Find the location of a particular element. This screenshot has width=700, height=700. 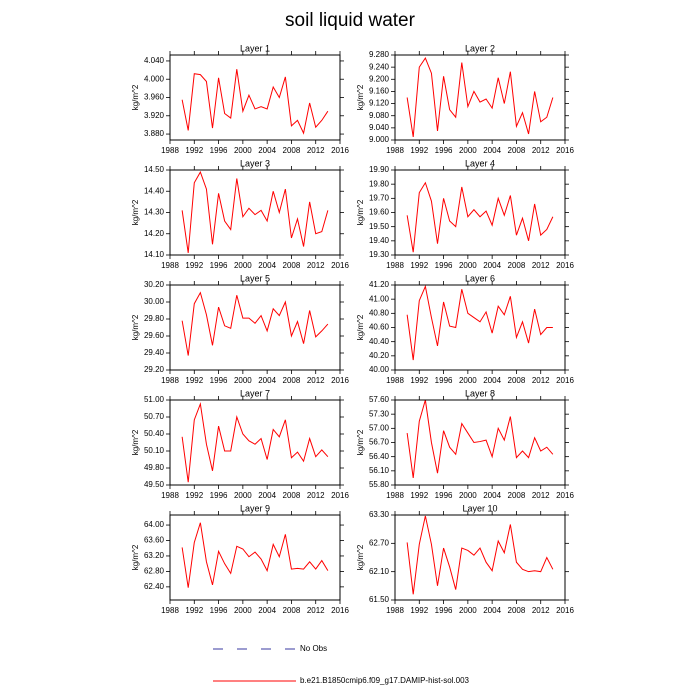

legend-label: No Obs is located at coordinates (313, 648).